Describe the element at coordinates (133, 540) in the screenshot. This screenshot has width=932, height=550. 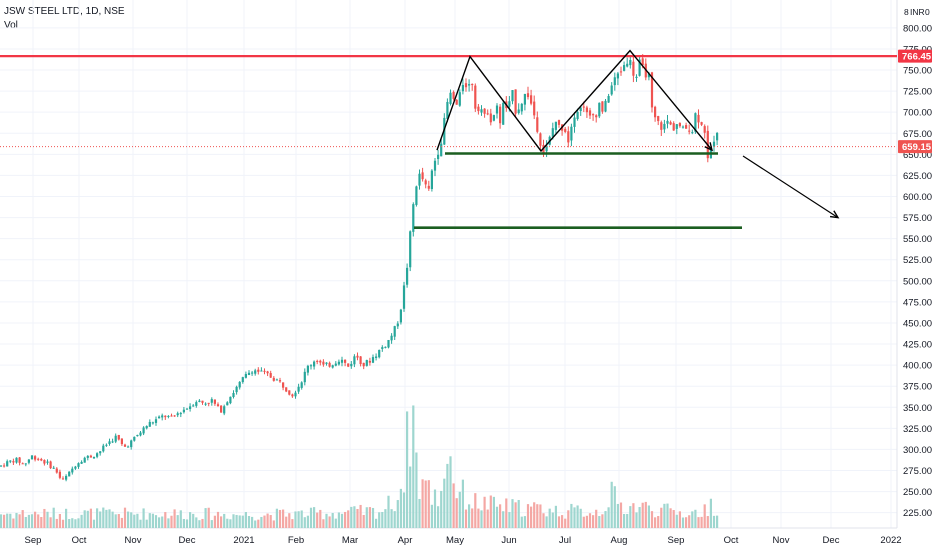
I see `x-tick-label: Nov` at that location.